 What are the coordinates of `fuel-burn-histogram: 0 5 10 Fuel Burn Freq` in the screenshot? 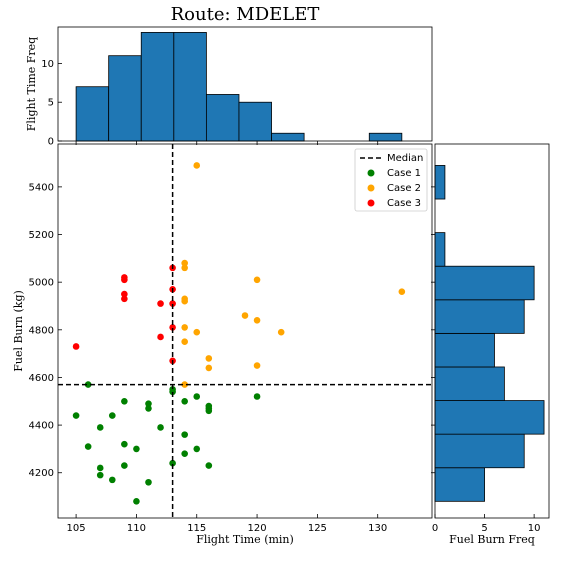 It's located at (490, 344).